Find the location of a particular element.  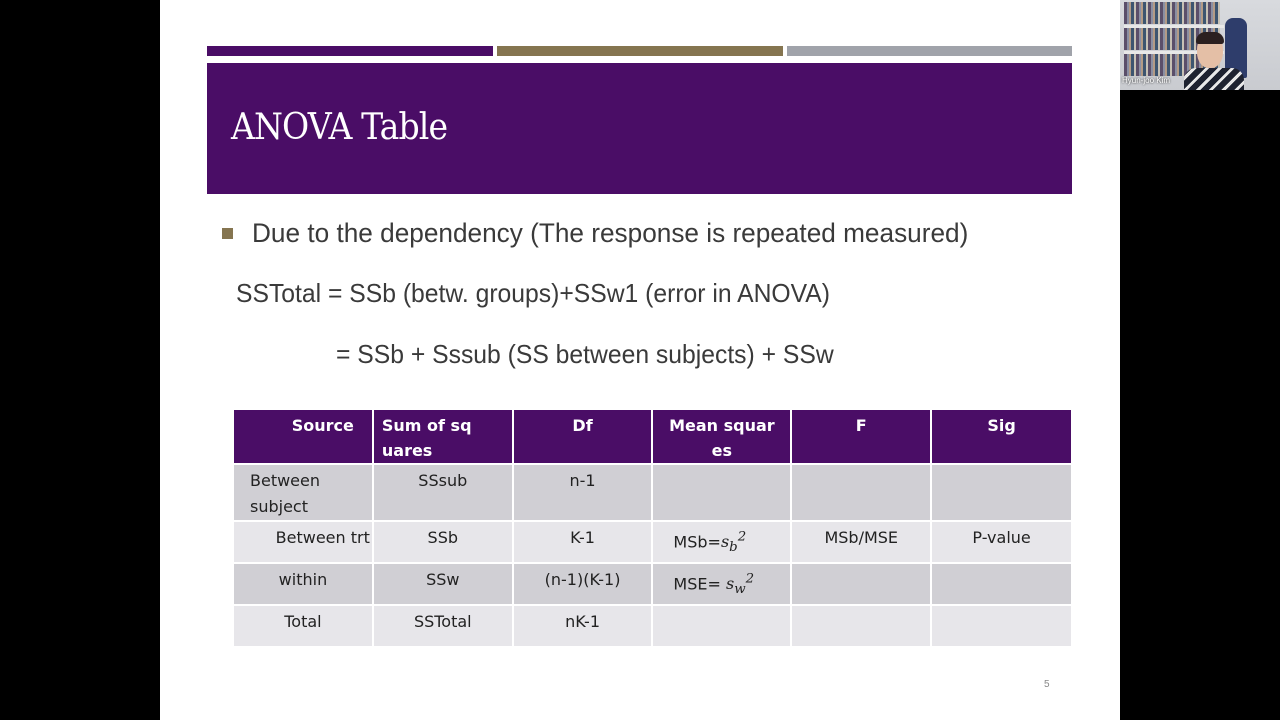

table-row: Total SSTotal nK-1 is located at coordinates (653, 626).